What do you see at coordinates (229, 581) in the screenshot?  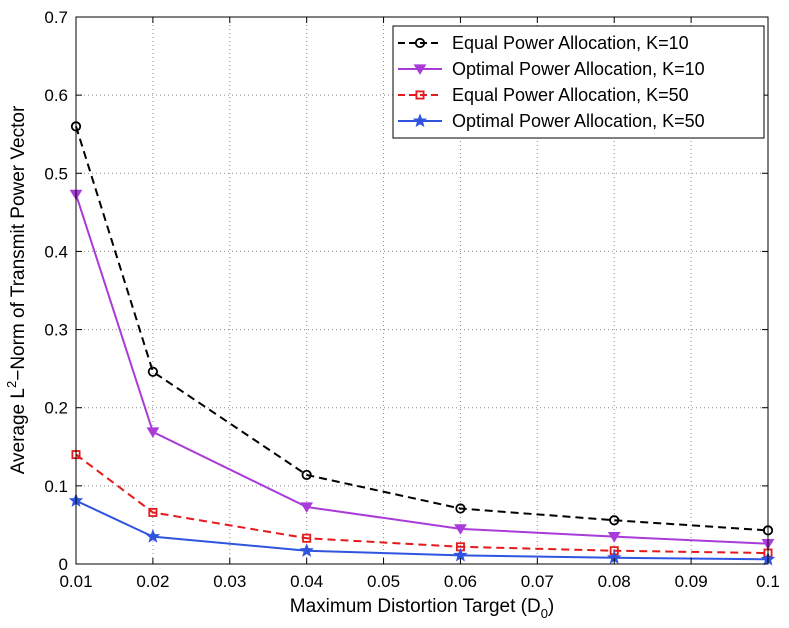 I see `x-tick-label: 0.03` at bounding box center [229, 581].